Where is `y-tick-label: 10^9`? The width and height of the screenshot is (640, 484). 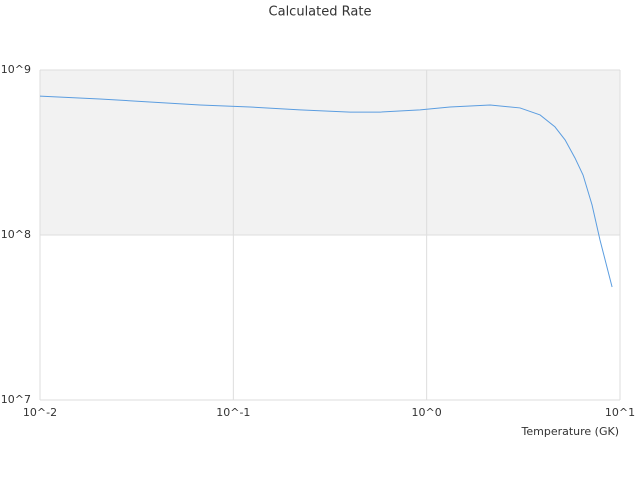 y-tick-label: 10^9 is located at coordinates (16, 69).